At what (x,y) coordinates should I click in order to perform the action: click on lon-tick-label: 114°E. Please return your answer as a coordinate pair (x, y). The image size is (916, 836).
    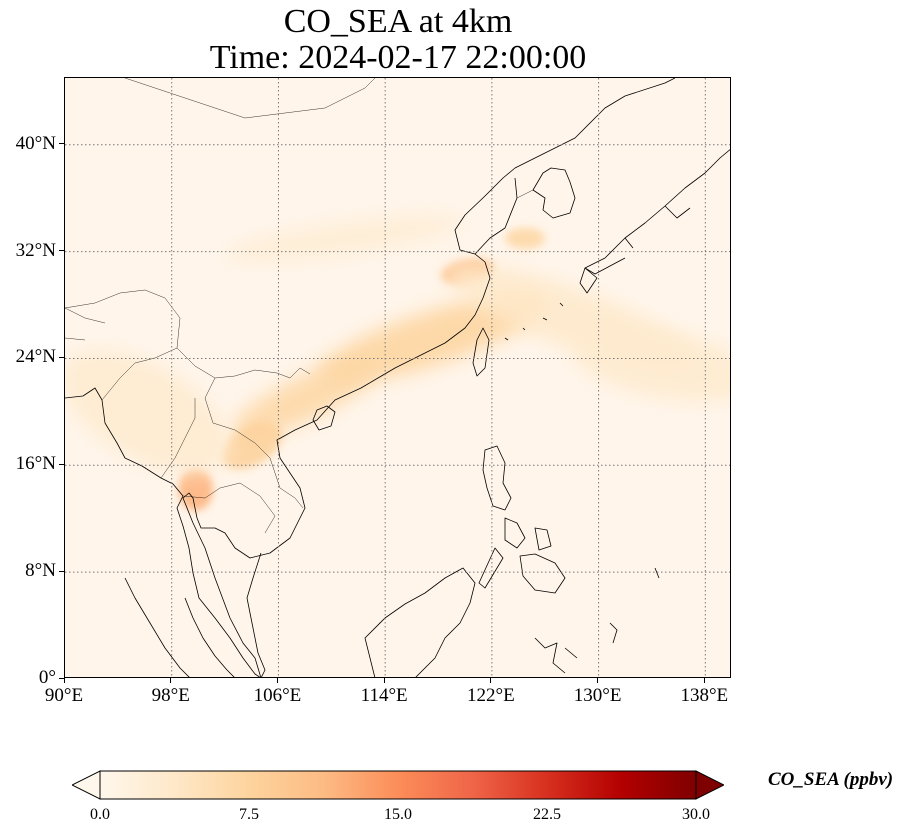
    Looking at the image, I should click on (384, 695).